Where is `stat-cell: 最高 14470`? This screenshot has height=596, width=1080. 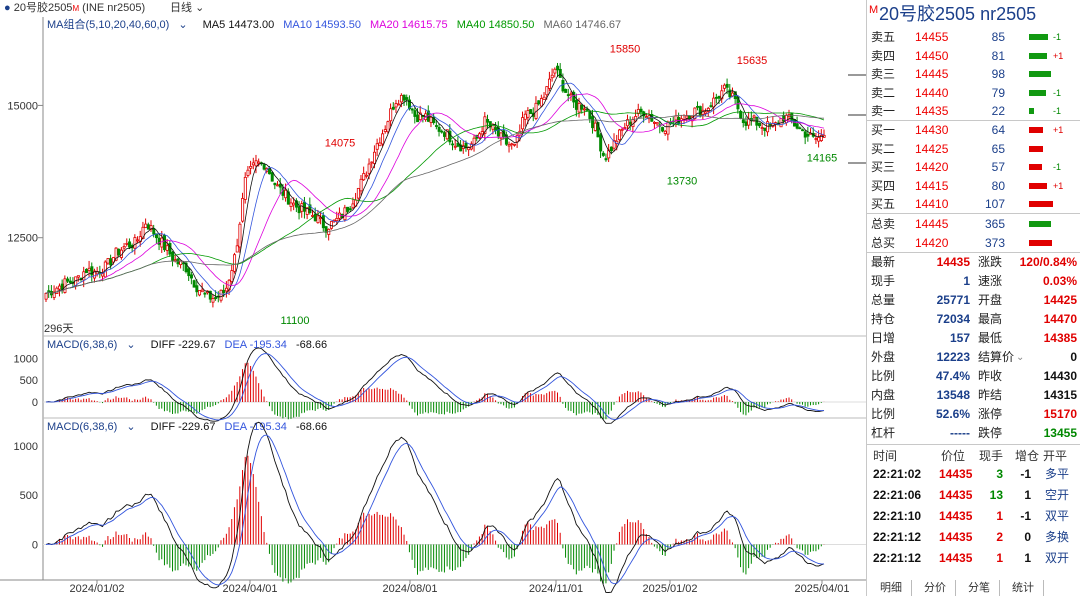
stat-cell: 最高 14470 is located at coordinates (1027, 319).